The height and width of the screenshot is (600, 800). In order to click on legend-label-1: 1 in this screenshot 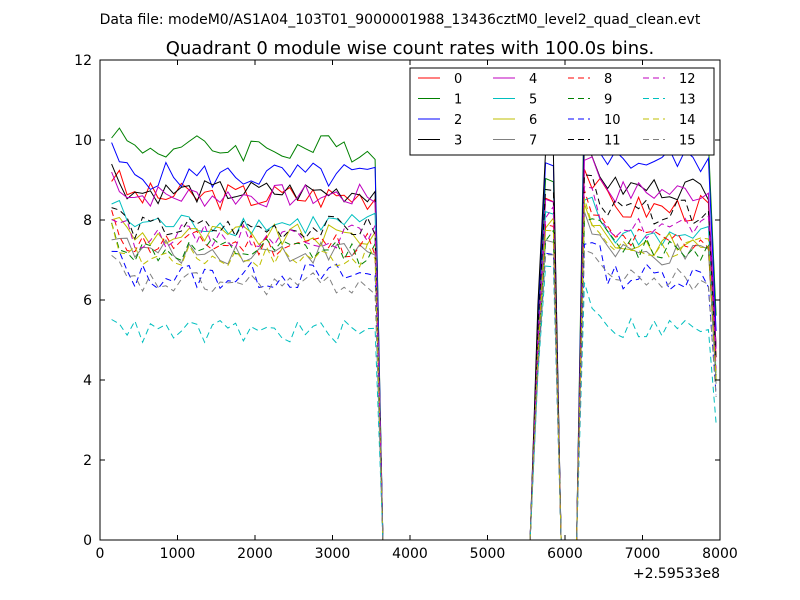, I will do `click(458, 100)`.